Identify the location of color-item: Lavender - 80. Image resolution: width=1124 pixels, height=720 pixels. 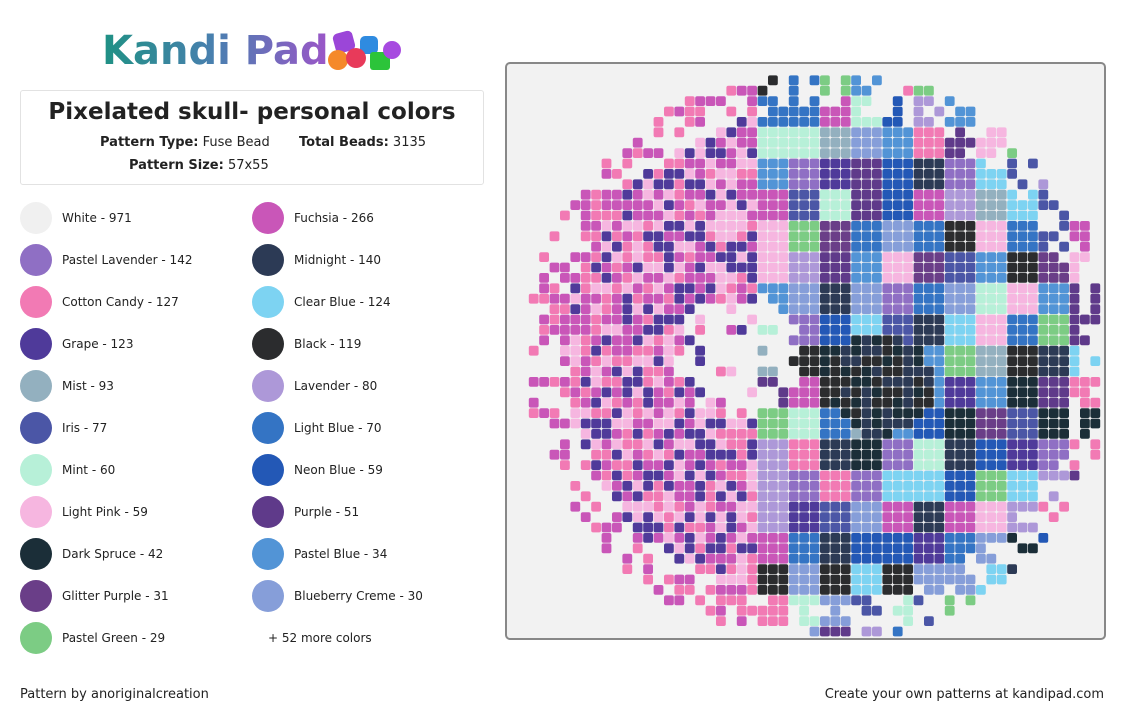
(314, 386).